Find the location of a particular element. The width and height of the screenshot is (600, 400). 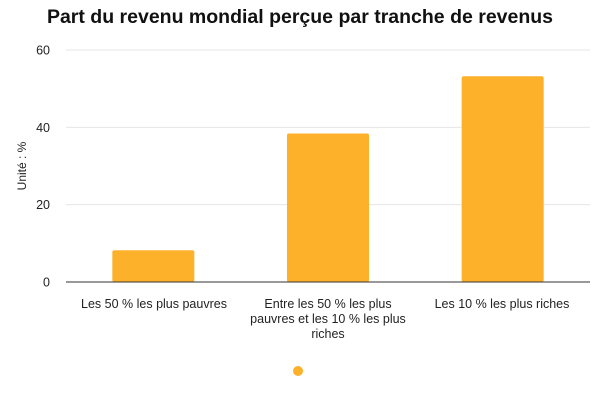

x-tick-label: Les 10 % les plus riches is located at coordinates (502, 304).